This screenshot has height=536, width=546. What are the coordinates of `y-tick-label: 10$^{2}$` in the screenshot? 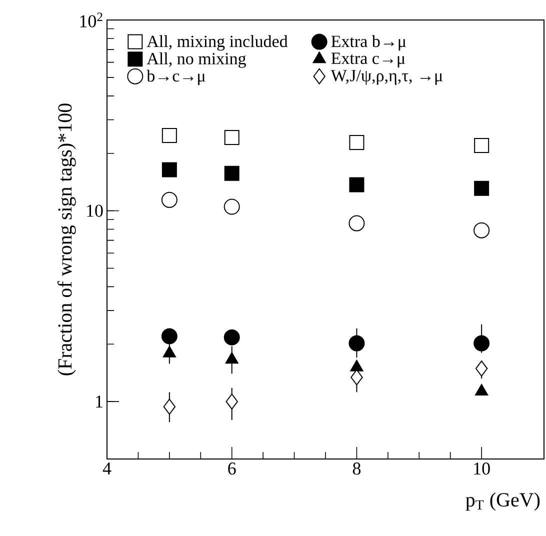 It's located at (91, 20).